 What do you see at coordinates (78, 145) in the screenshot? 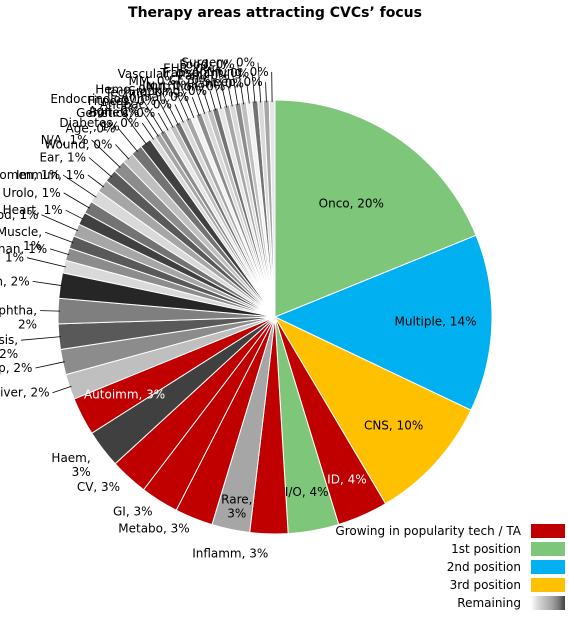
I see `slice-label: Wound, 0%` at bounding box center [78, 145].